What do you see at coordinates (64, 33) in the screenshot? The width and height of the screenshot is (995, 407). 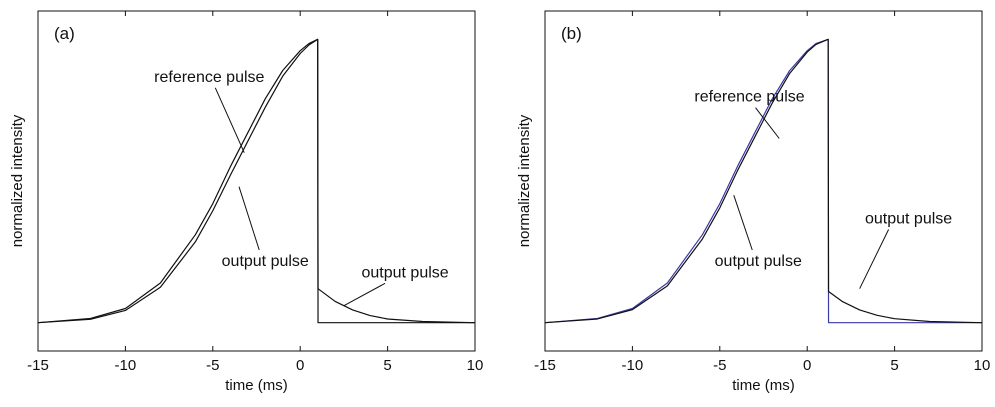 I see `panel-label: (a)` at bounding box center [64, 33].